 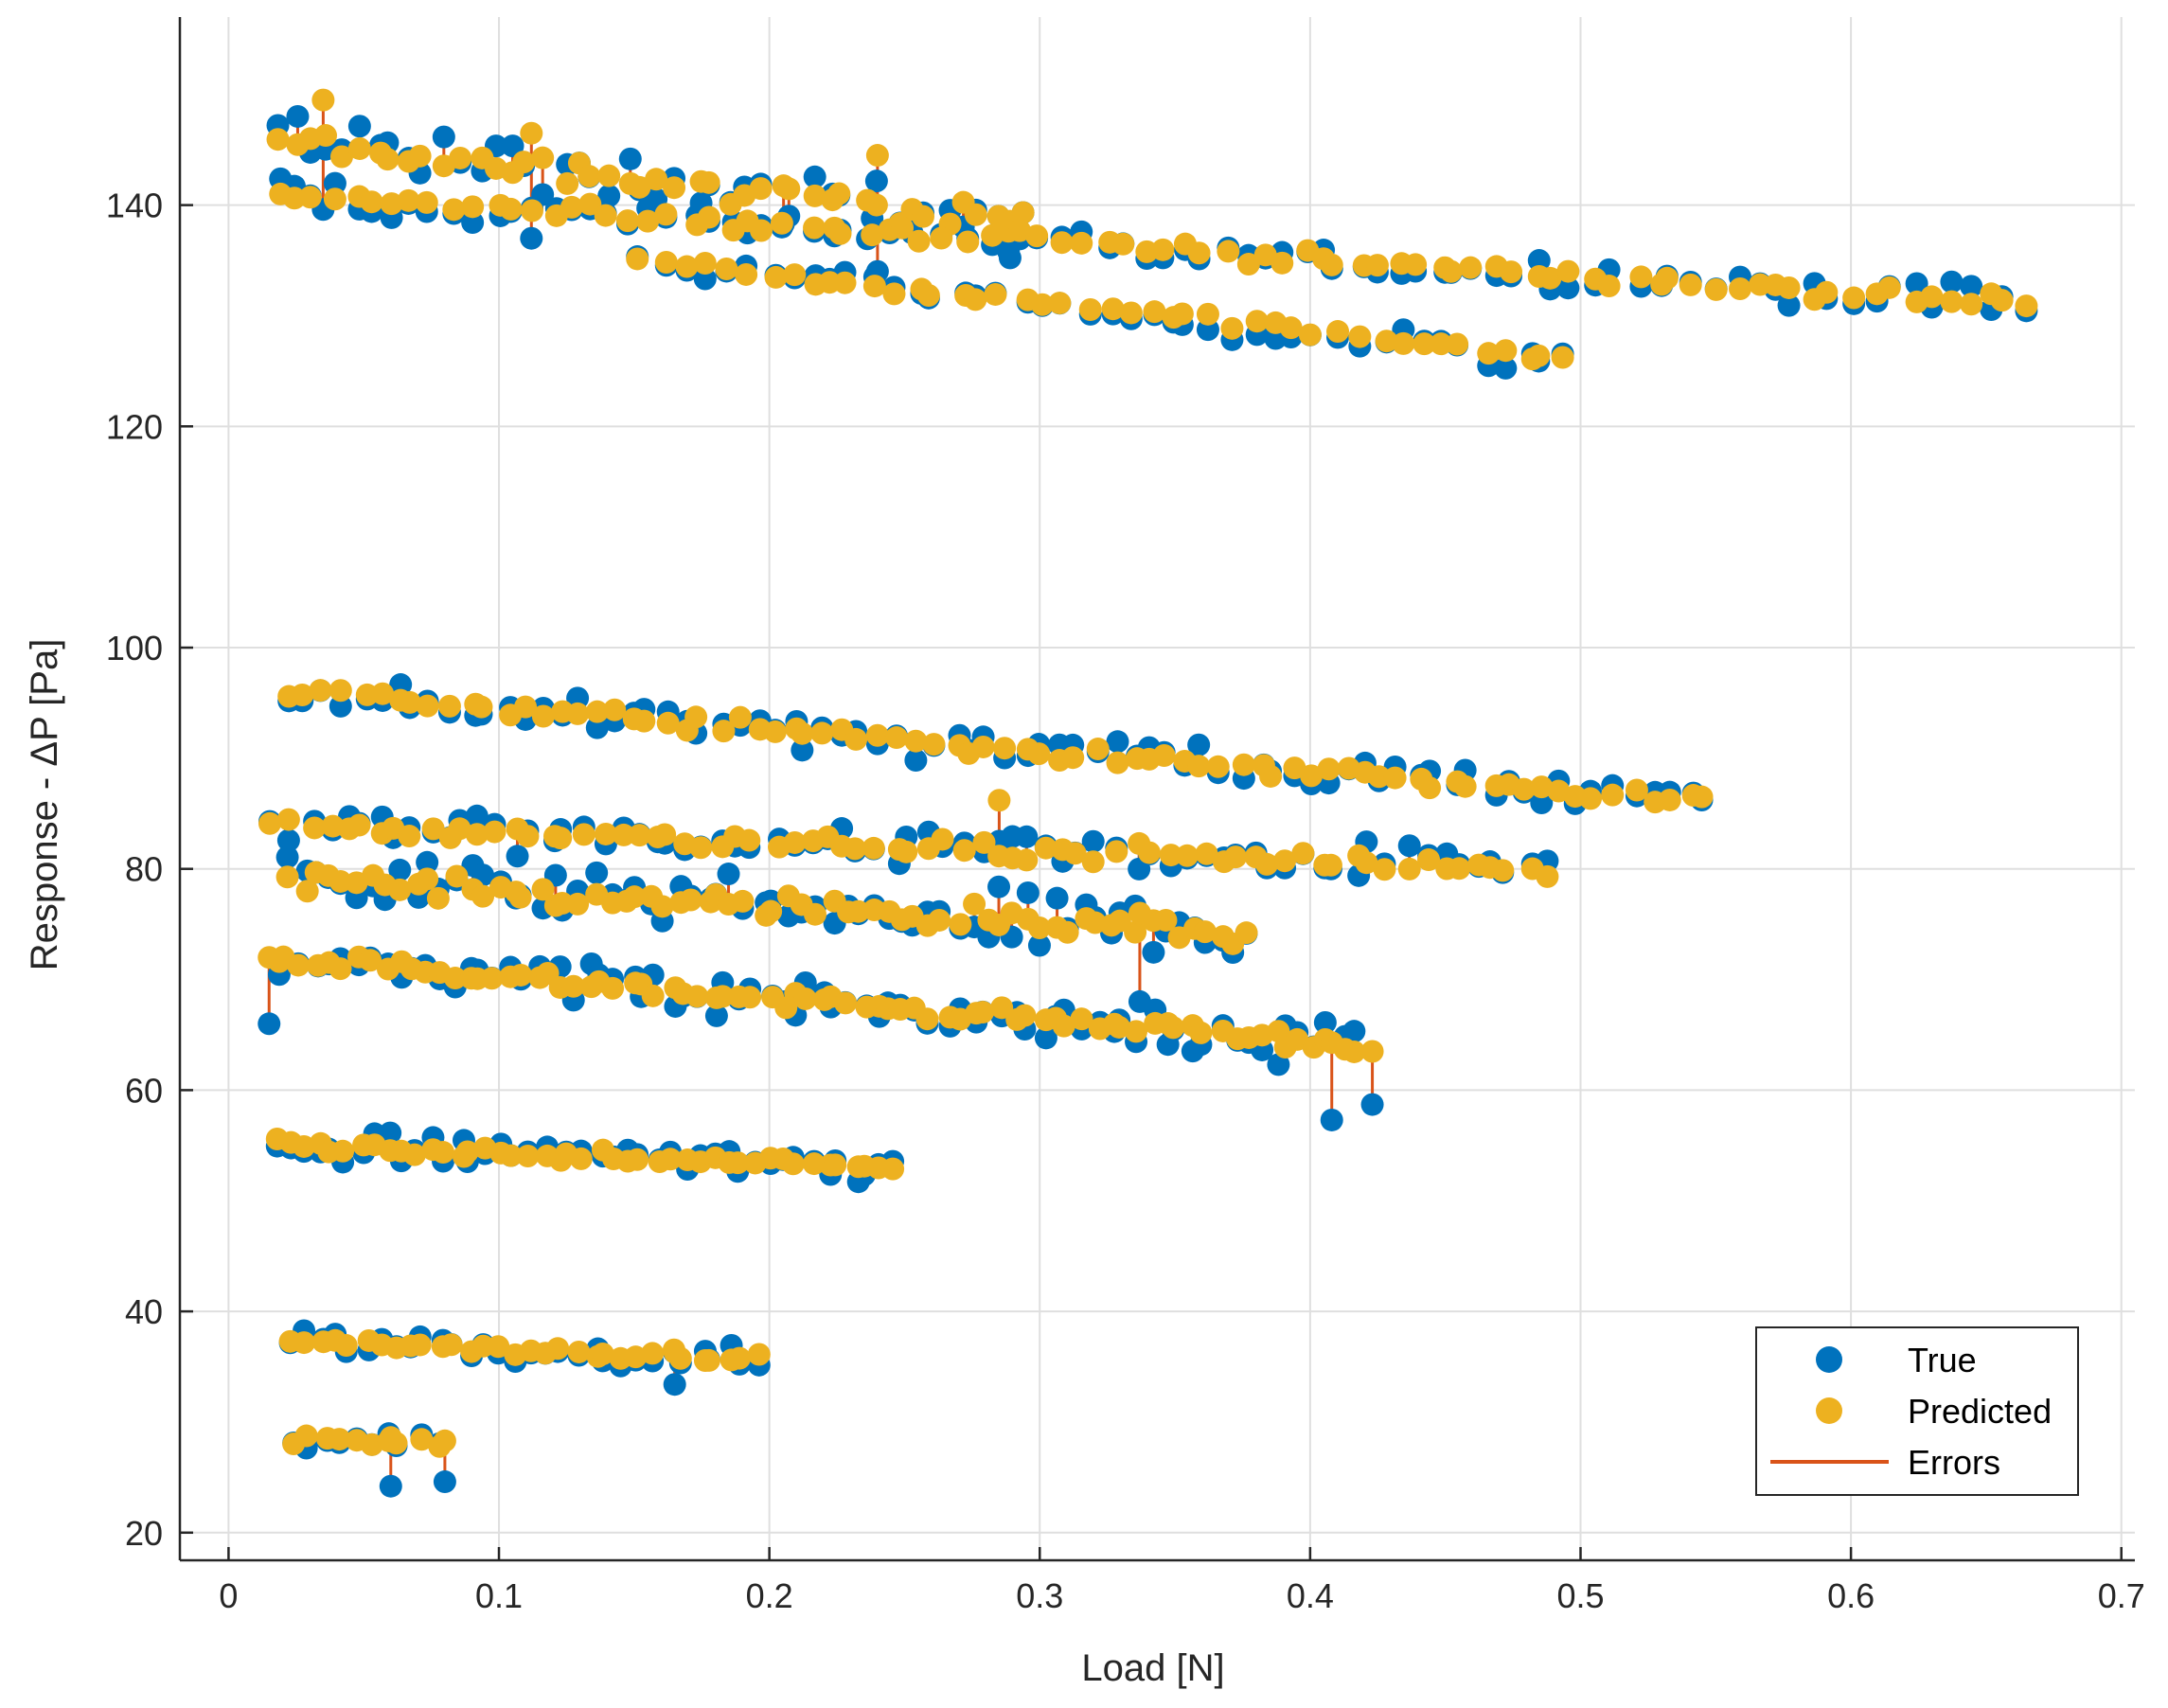 What do you see at coordinates (135, 427) in the screenshot?
I see `y-tick-label: 120` at bounding box center [135, 427].